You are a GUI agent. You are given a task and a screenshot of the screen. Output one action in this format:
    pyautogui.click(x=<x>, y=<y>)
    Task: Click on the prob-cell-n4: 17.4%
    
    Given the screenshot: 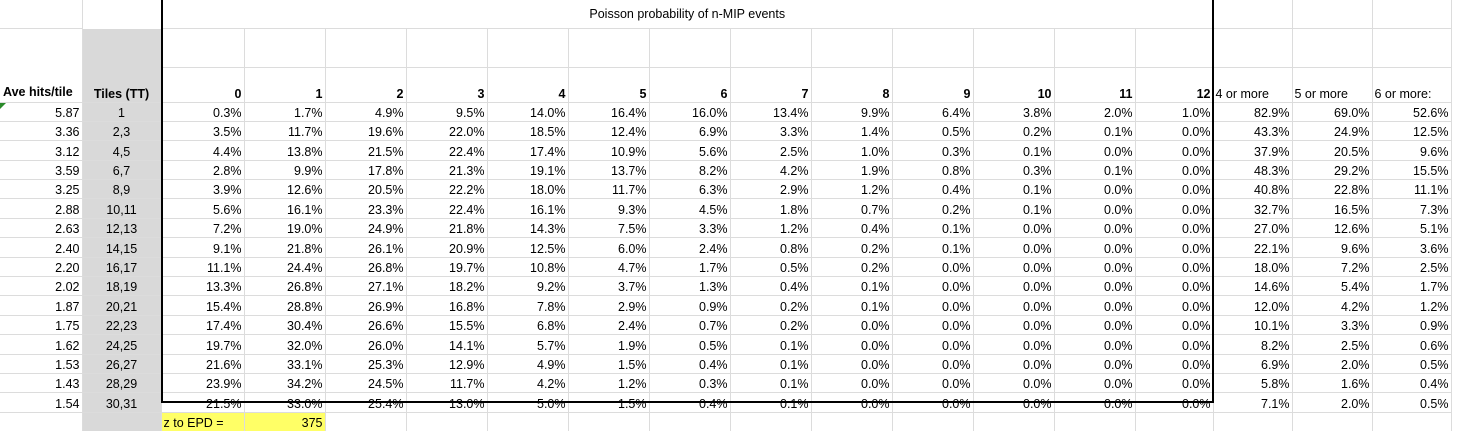 What is the action you would take?
    pyautogui.click(x=528, y=150)
    